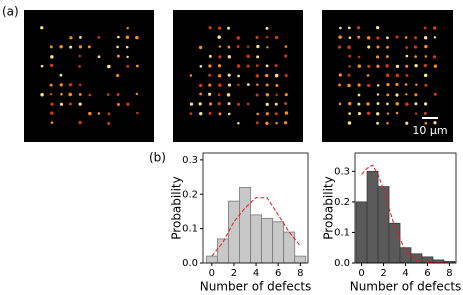  I want to click on x-tick-label: 6, so click(278, 273).